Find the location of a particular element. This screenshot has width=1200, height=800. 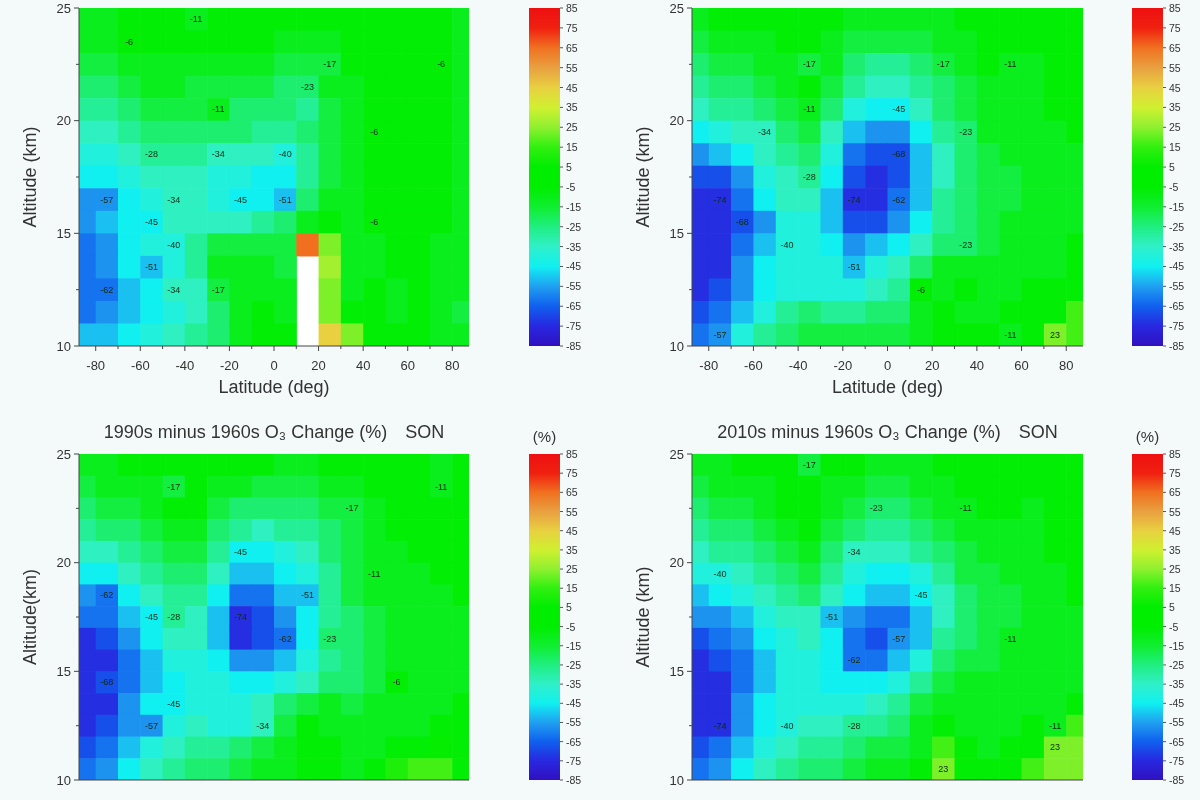

chart-subtitle: SON is located at coordinates (1038, 432).